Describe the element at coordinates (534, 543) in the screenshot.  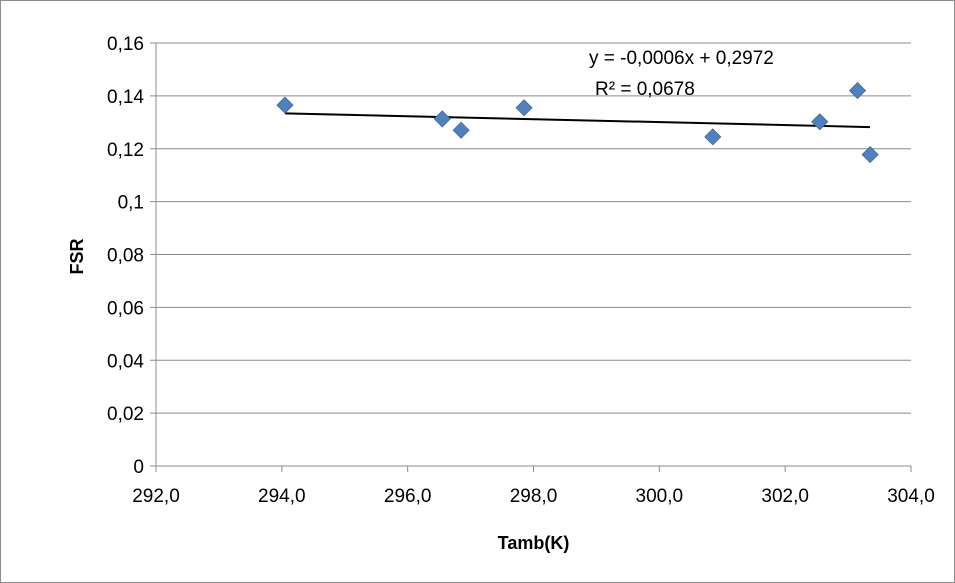
I see `x-axis-title: Tamb(K)` at that location.